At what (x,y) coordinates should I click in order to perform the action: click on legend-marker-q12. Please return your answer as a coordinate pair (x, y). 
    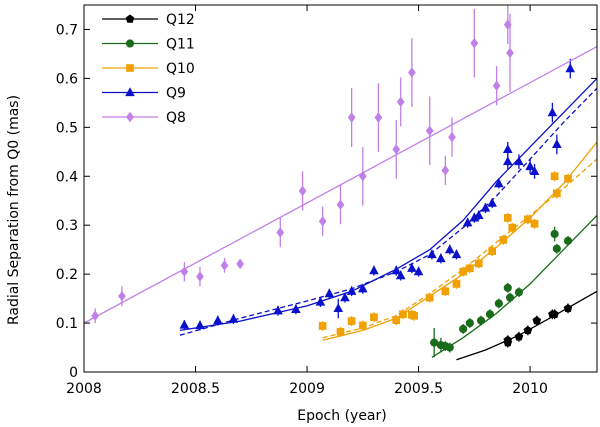
    Looking at the image, I should click on (130, 18).